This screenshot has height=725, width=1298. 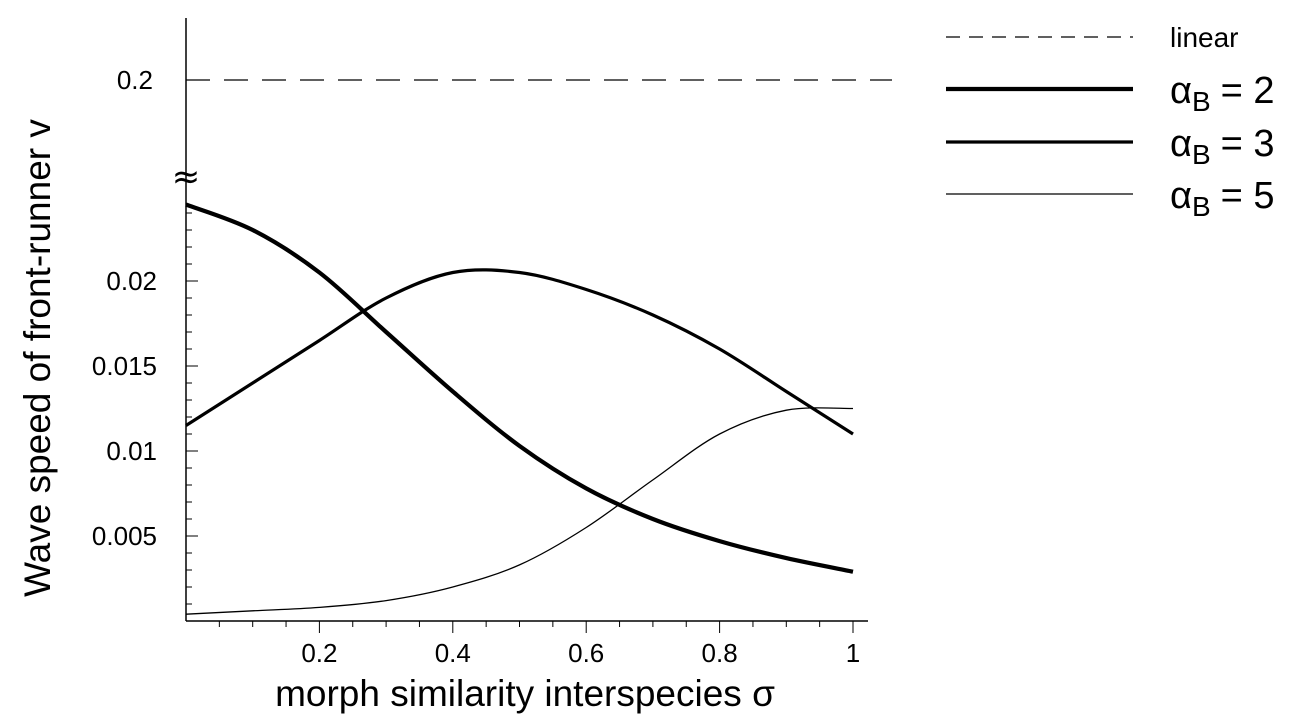 I want to click on legend-subscript-2: B, so click(x=1201, y=154).